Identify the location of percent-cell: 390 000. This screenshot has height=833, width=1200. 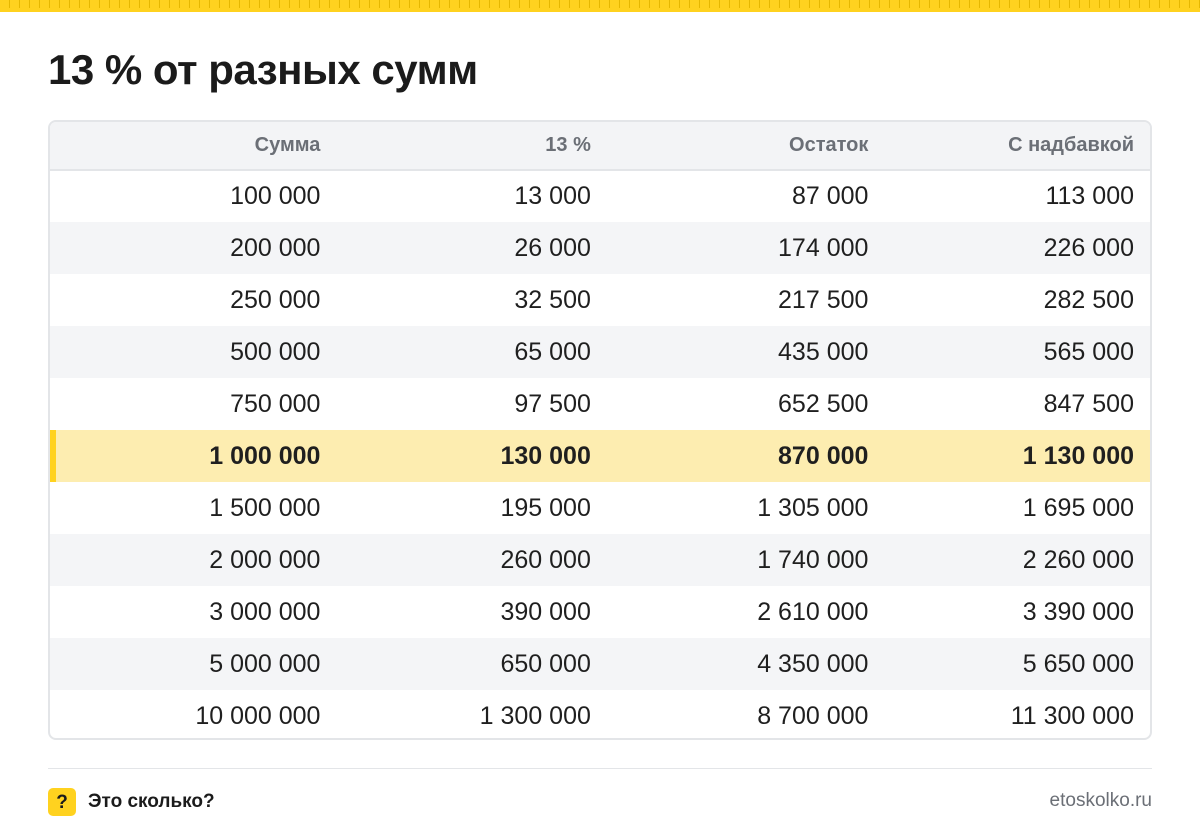
(545, 611).